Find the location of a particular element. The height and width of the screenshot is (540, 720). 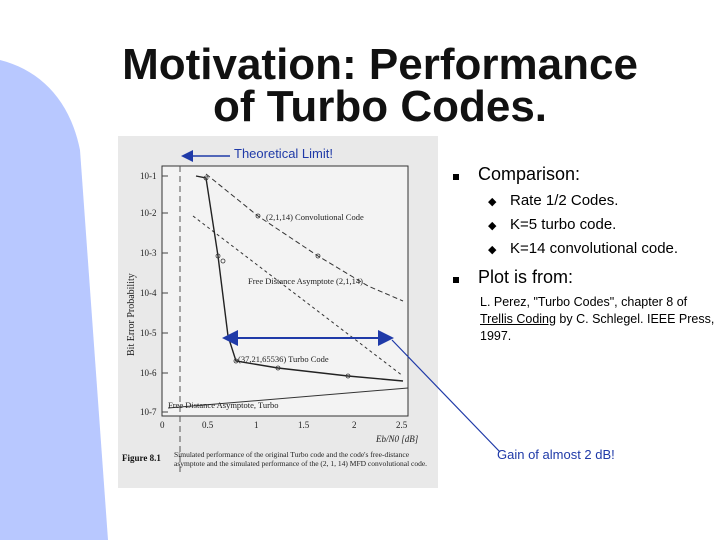

sub-bullet: K=14 convolutional code. is located at coordinates (594, 248).